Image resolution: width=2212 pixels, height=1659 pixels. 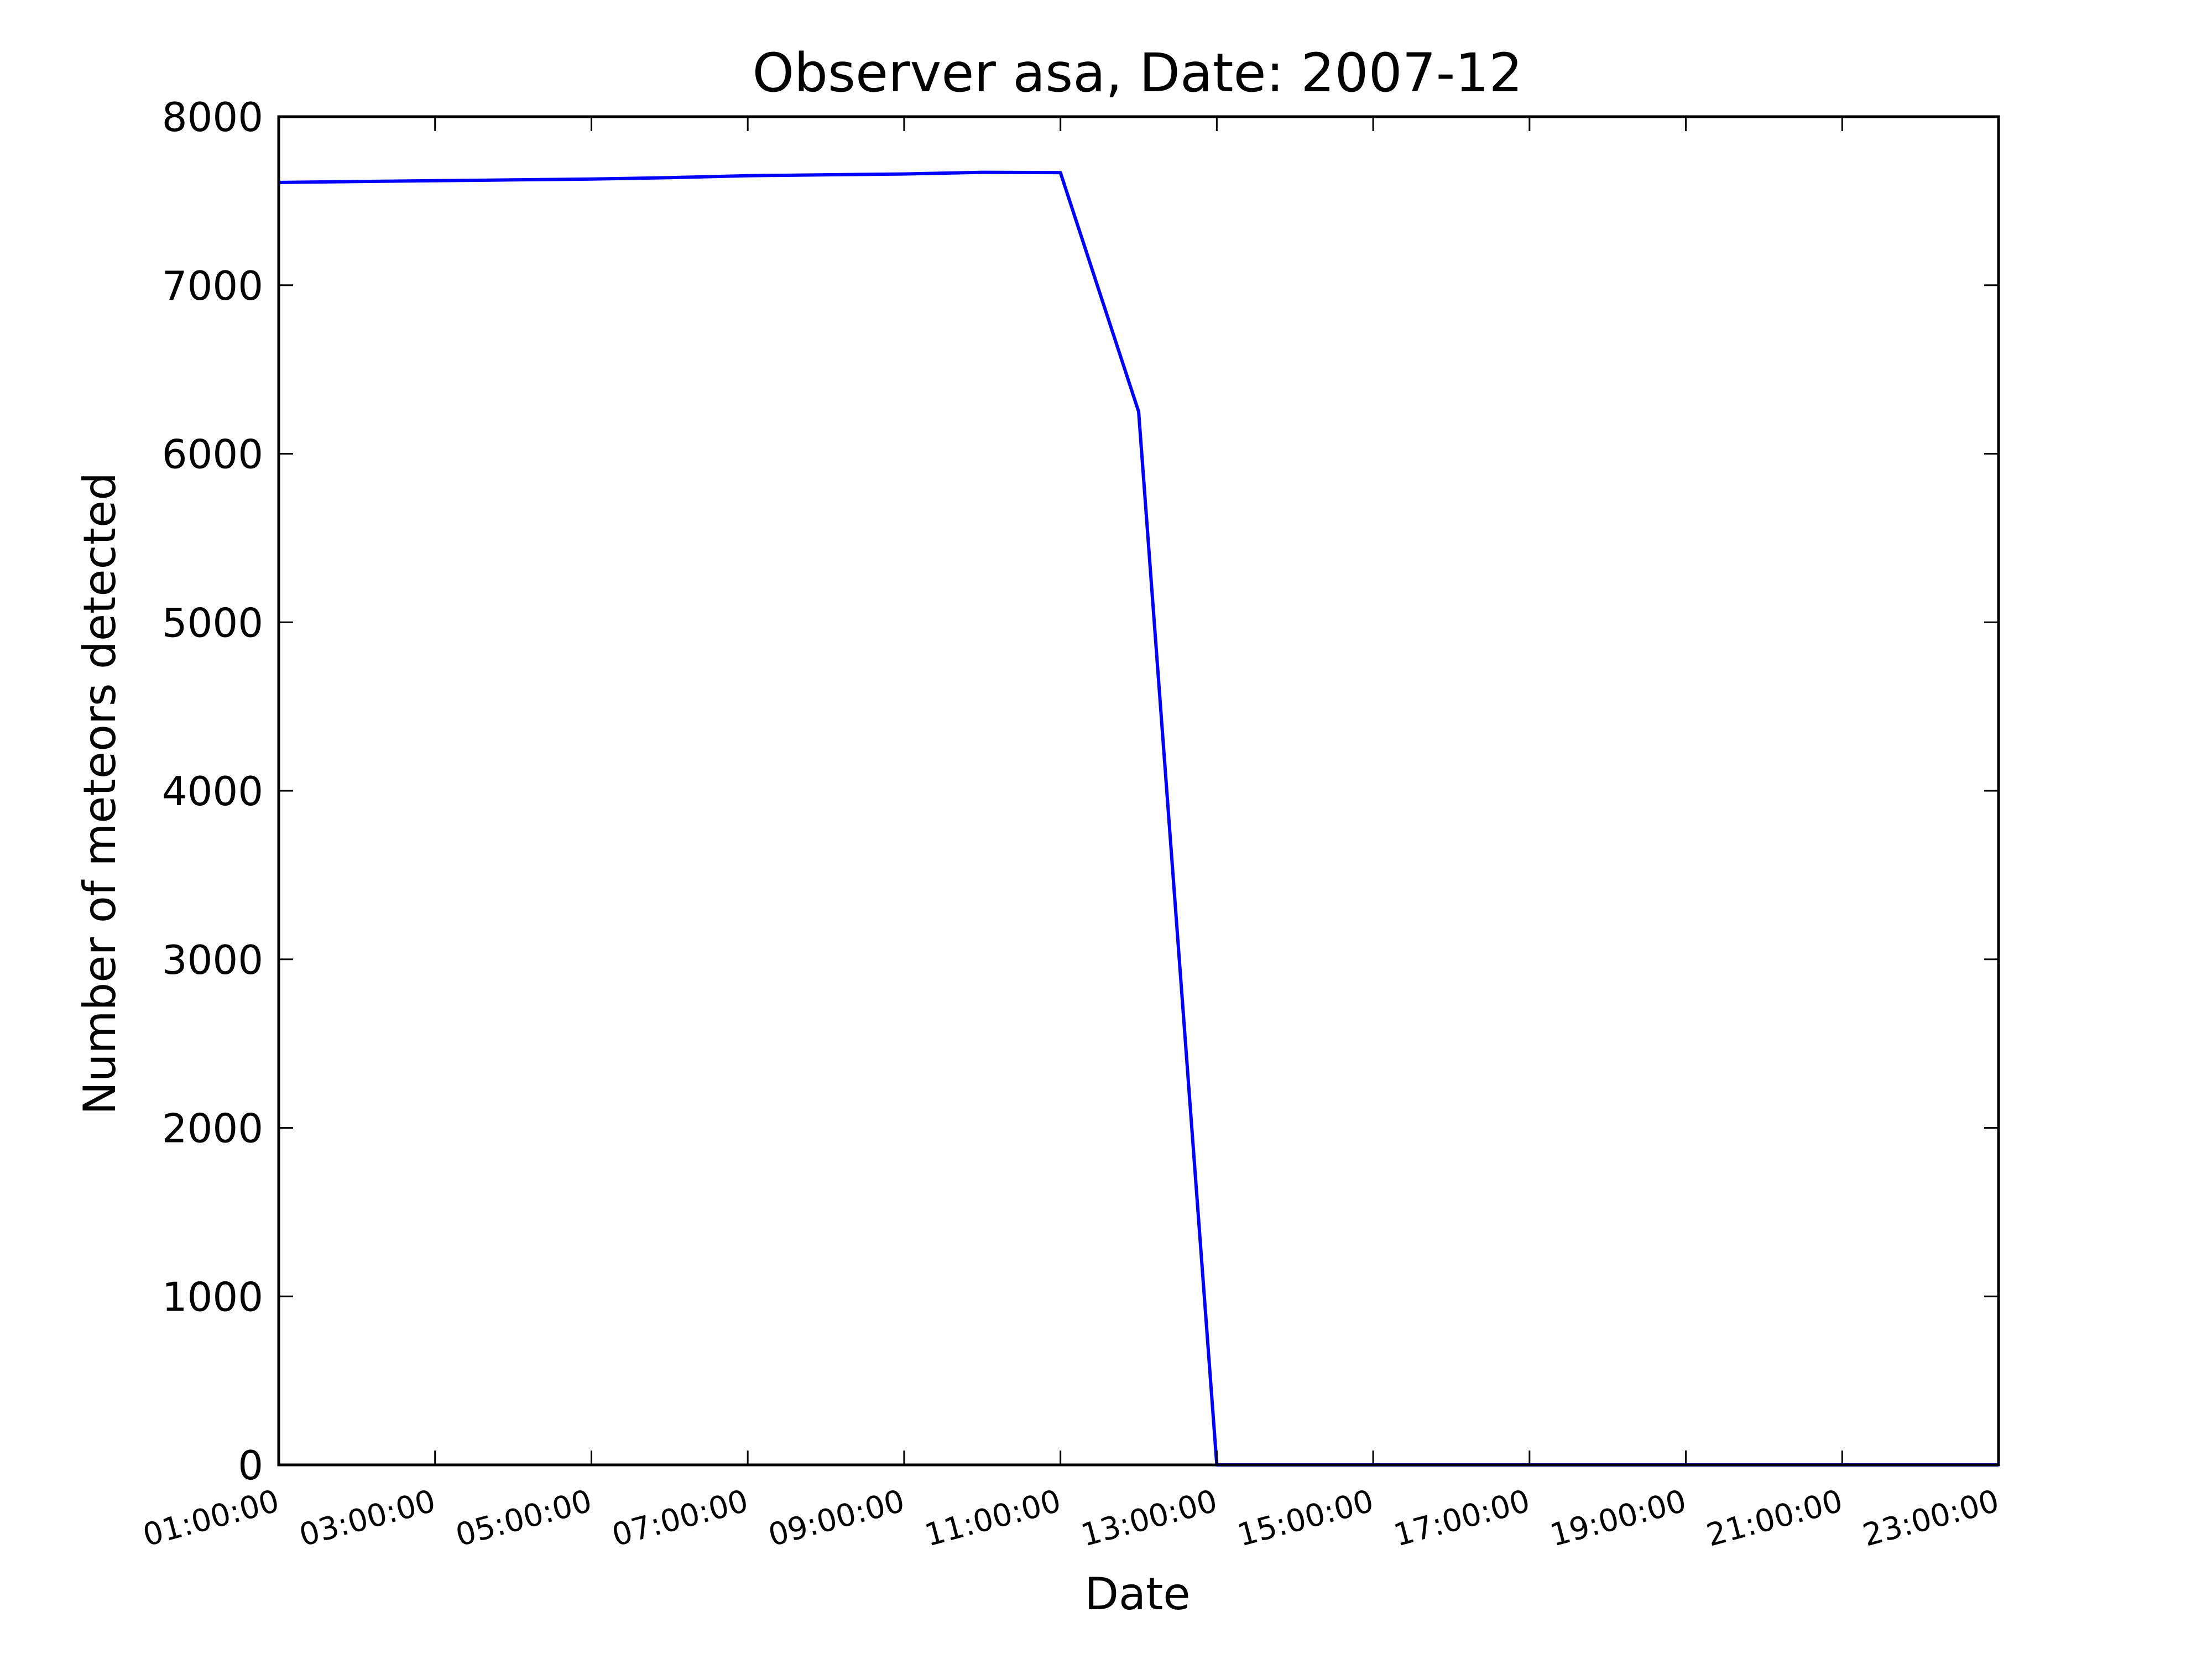 I want to click on ytick-label: 1000, so click(x=213, y=1297).